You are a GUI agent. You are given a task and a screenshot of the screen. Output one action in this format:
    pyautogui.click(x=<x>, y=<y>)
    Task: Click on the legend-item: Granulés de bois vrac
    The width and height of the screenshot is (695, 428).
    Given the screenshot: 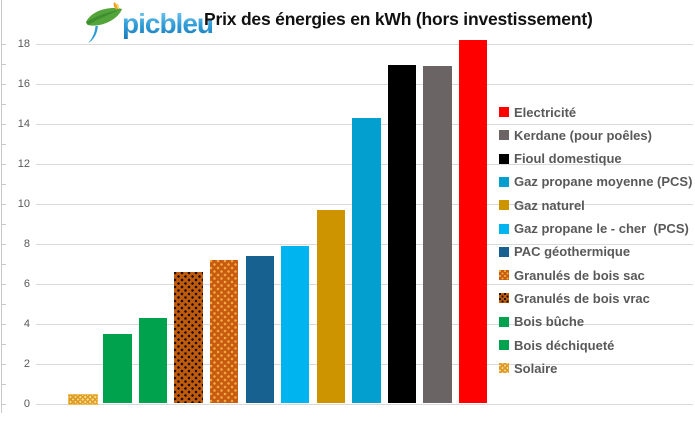 What is the action you would take?
    pyautogui.click(x=574, y=298)
    